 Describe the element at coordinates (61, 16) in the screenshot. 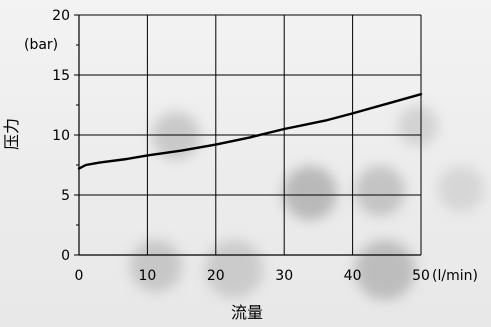

I see `y-tick-label: 20` at that location.